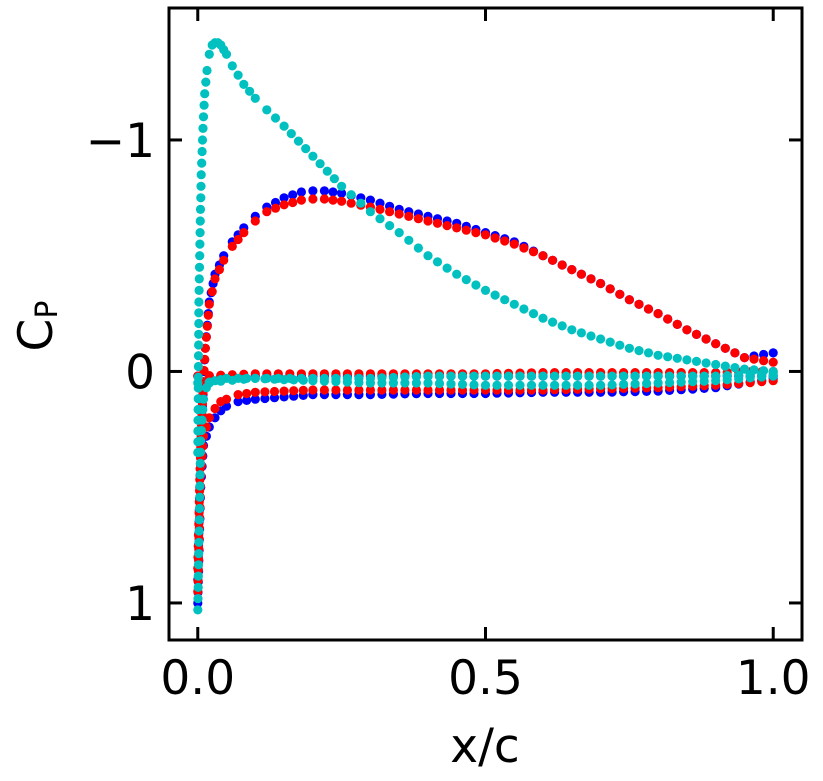  Describe the element at coordinates (47, 310) in the screenshot. I see `y-axis-label-sub: P` at that location.